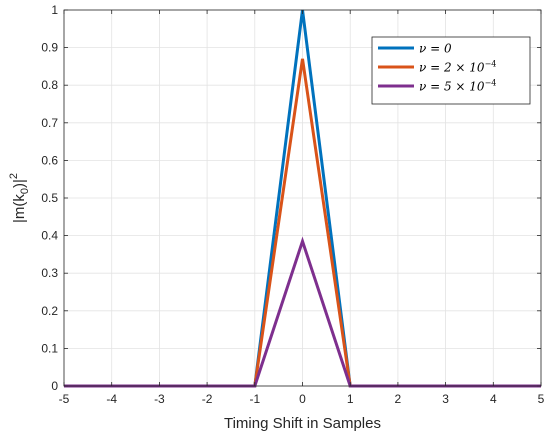 Image resolution: width=550 pixels, height=436 pixels. What do you see at coordinates (54, 386) in the screenshot?
I see `y-tick-label: 0` at bounding box center [54, 386].